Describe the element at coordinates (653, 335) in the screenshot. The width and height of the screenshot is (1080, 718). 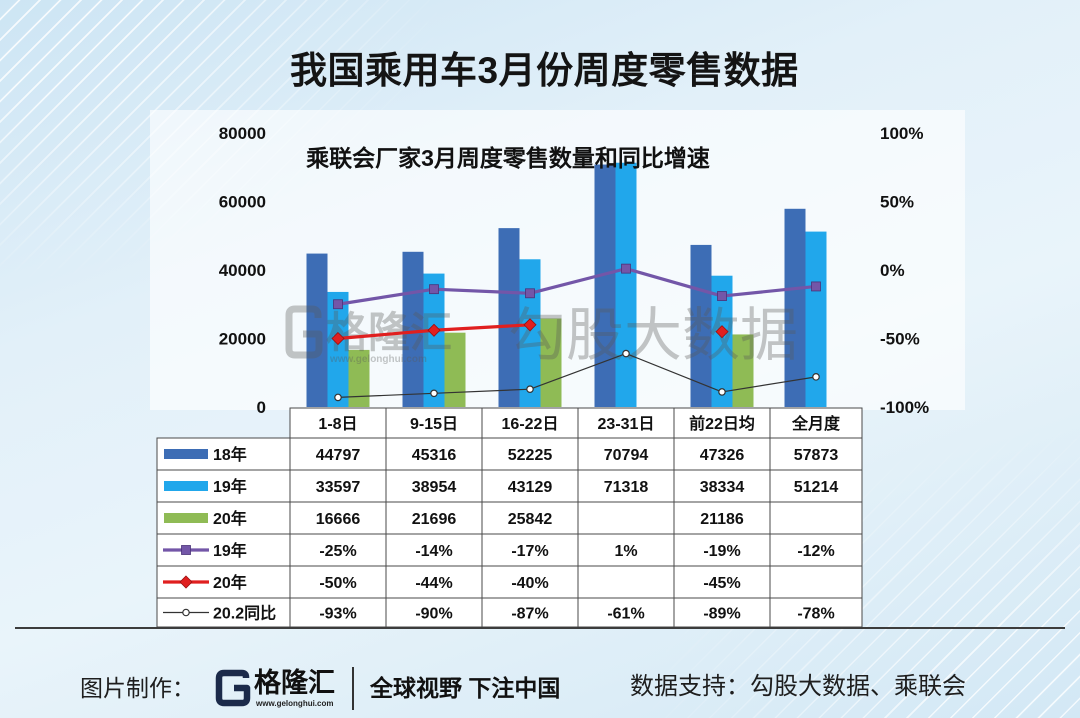
I see `watermark-text: 勾股大数据` at that location.